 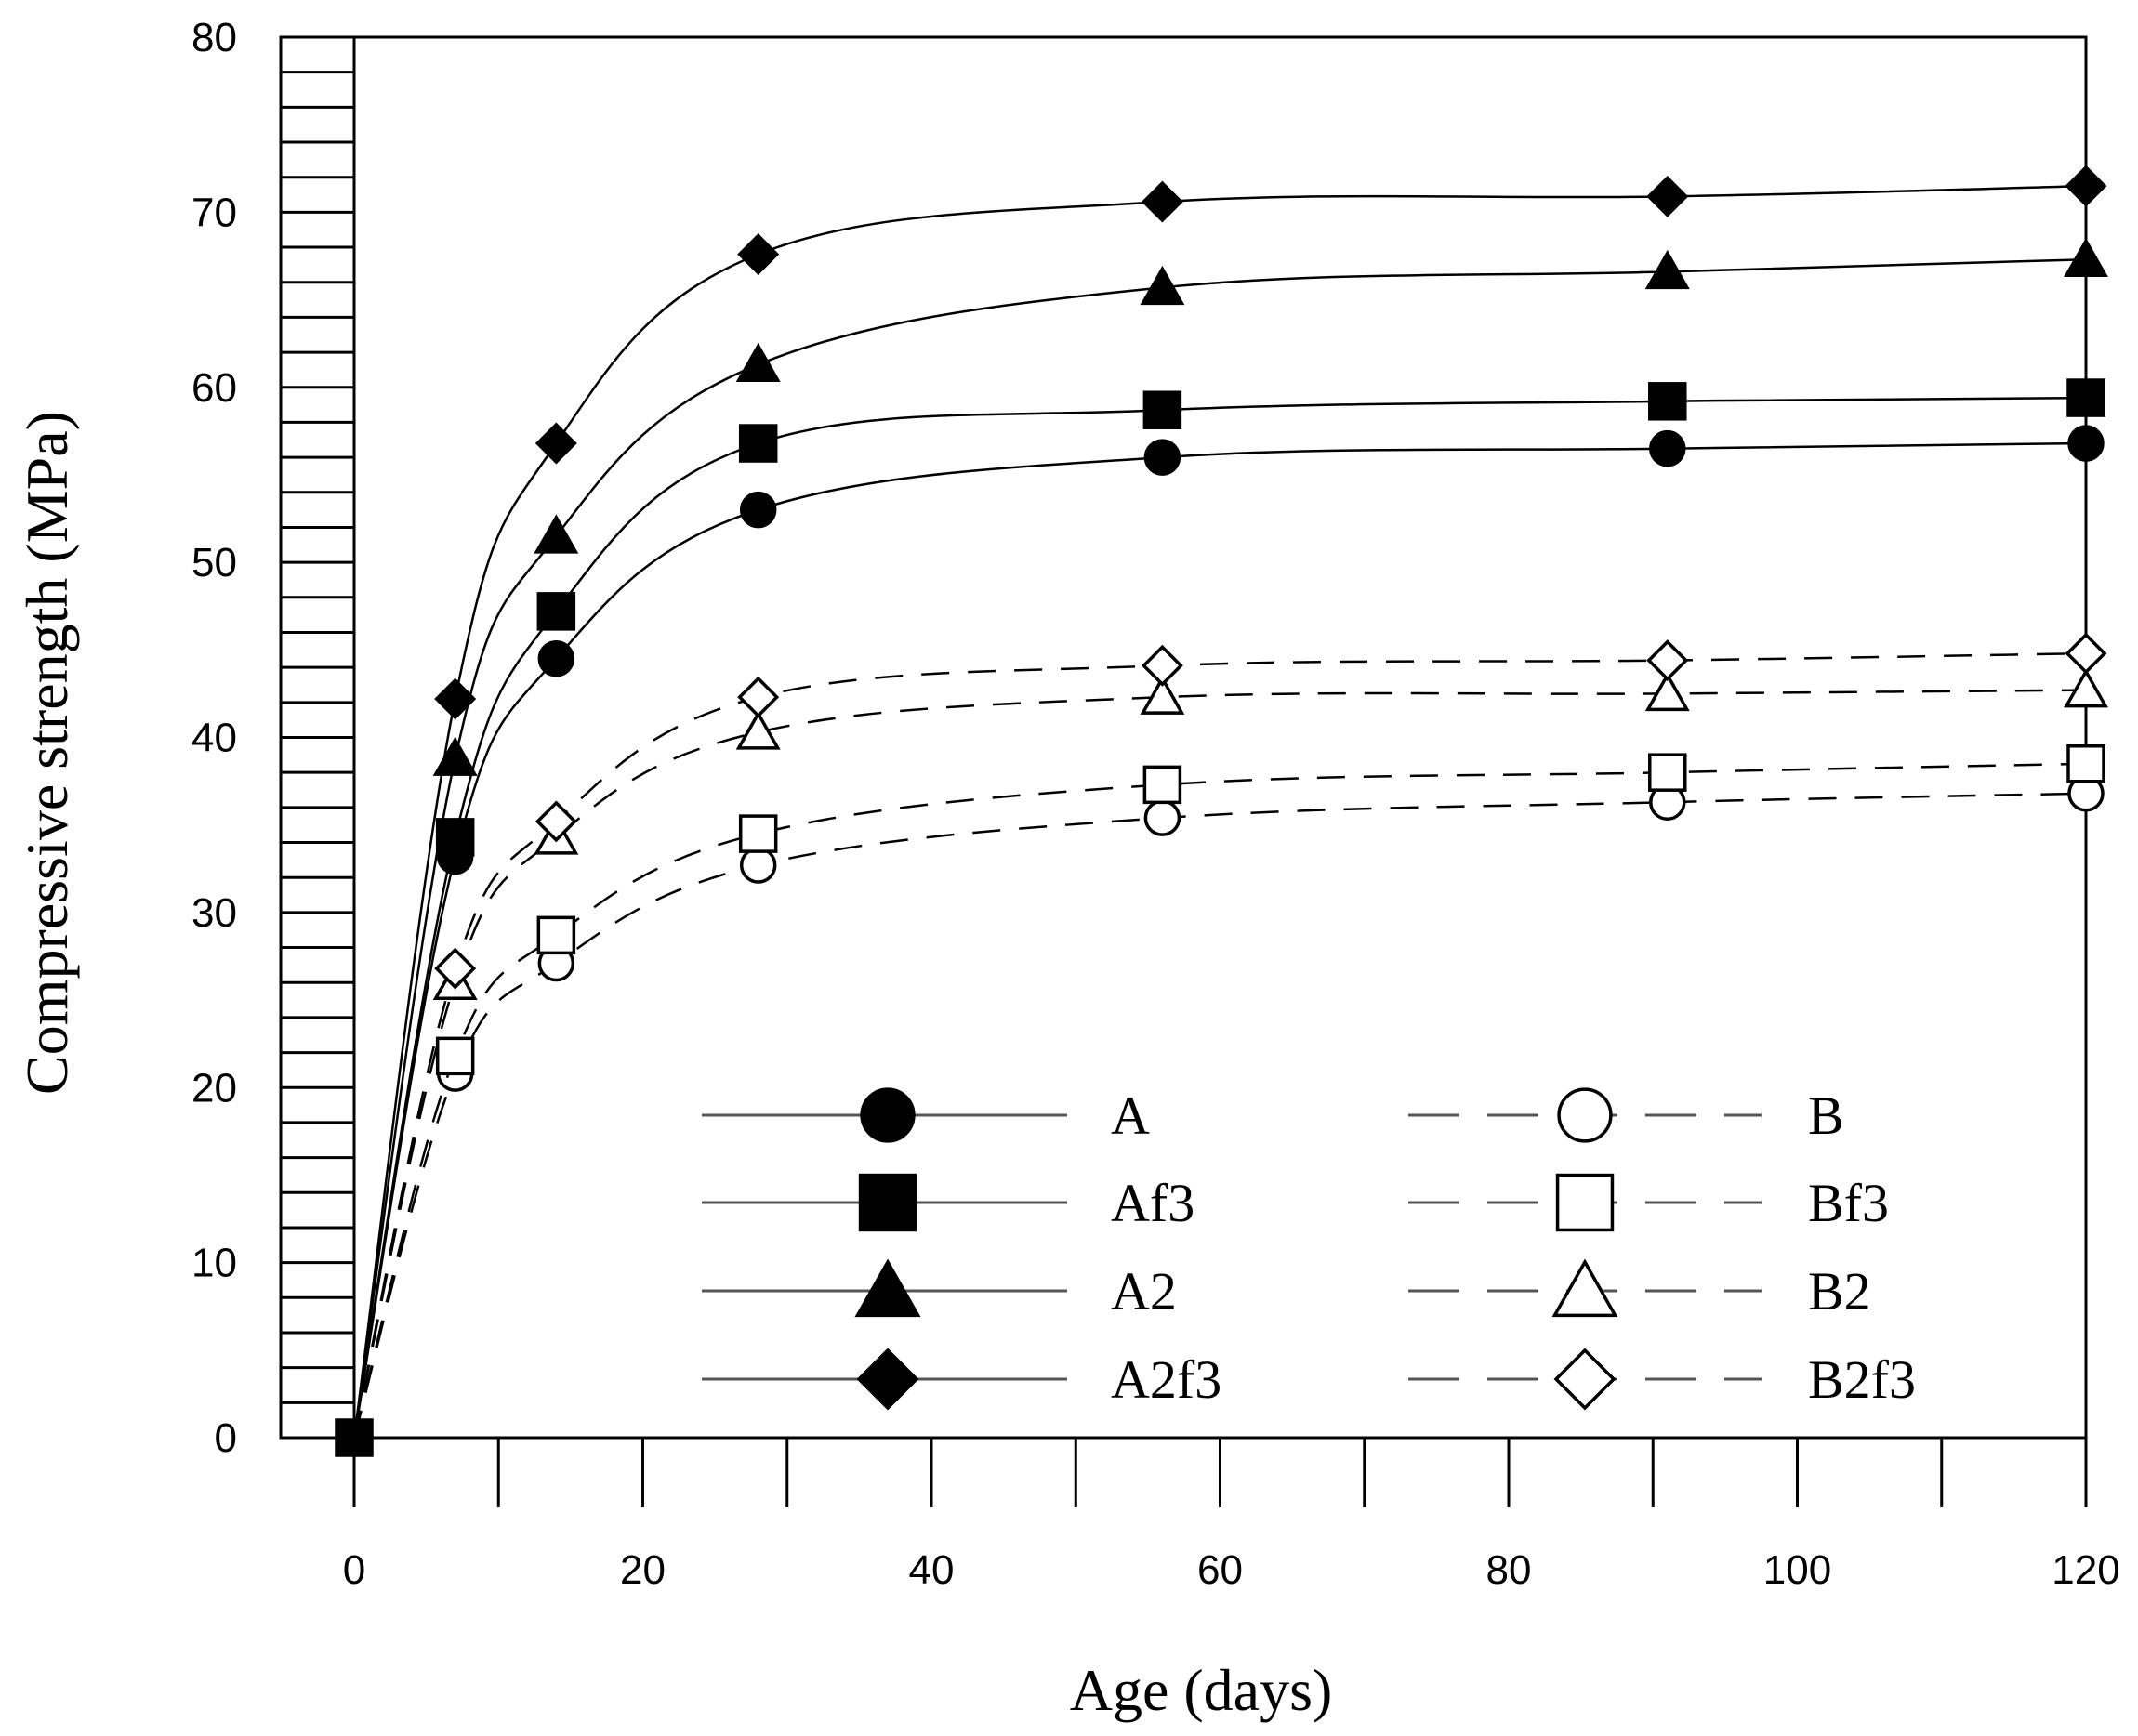 I want to click on legend-item-A2: A2, so click(x=940, y=1290).